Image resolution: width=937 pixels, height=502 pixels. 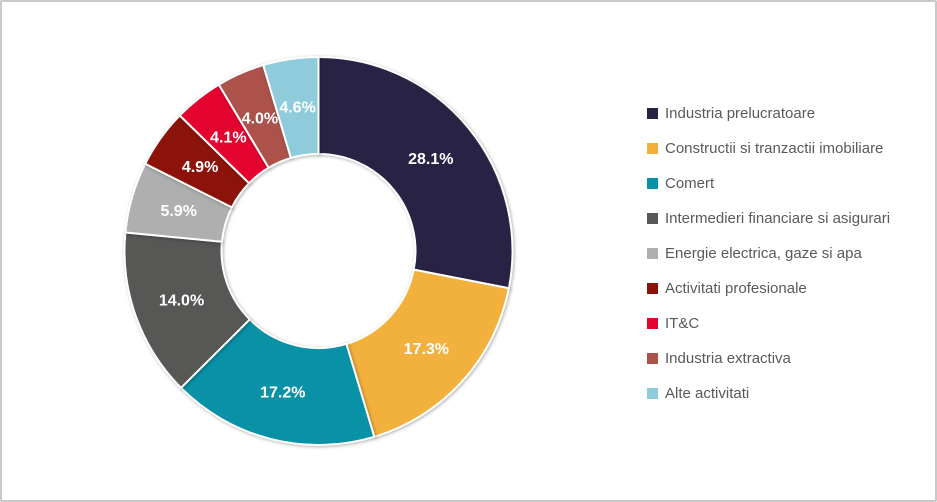 What do you see at coordinates (228, 137) in the screenshot?
I see `slice-label-6: 4.1%` at bounding box center [228, 137].